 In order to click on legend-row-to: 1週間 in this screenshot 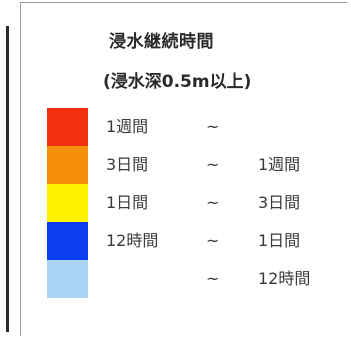, I will do `click(279, 164)`.